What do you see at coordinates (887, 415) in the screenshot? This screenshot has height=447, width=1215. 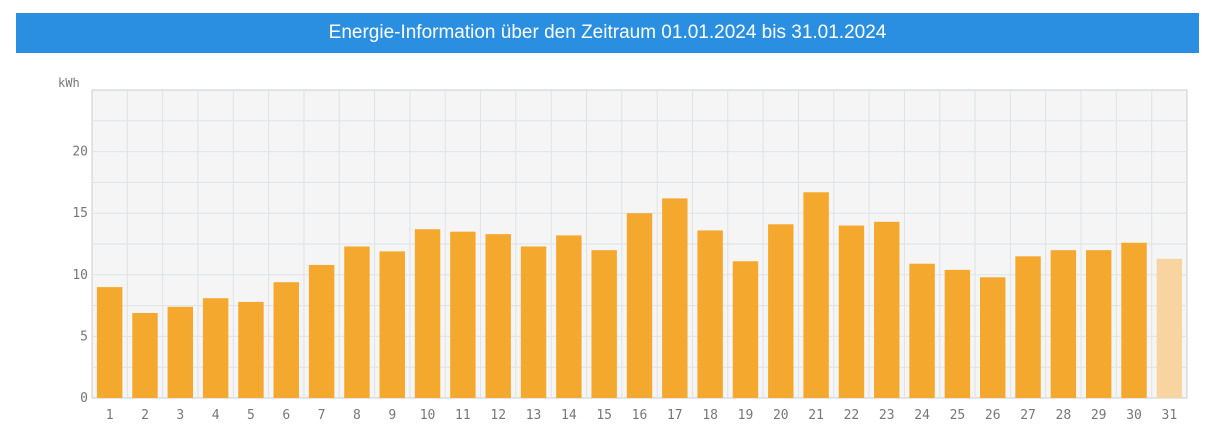 I see `x-tick-label: 23` at bounding box center [887, 415].